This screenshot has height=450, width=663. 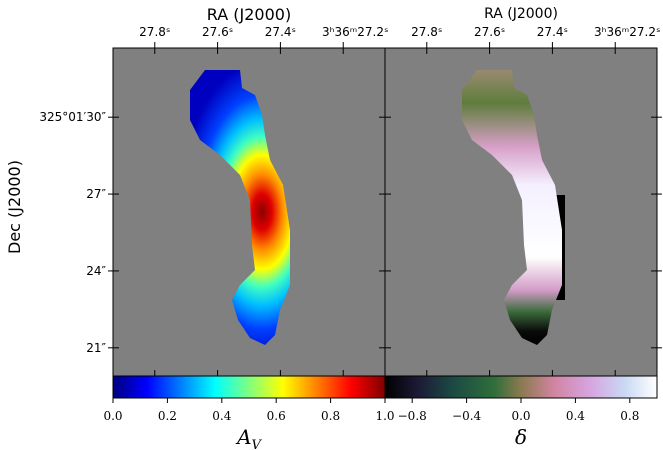 What do you see at coordinates (384, 416) in the screenshot?
I see `colorbar-tick-label: 1.0` at bounding box center [384, 416].